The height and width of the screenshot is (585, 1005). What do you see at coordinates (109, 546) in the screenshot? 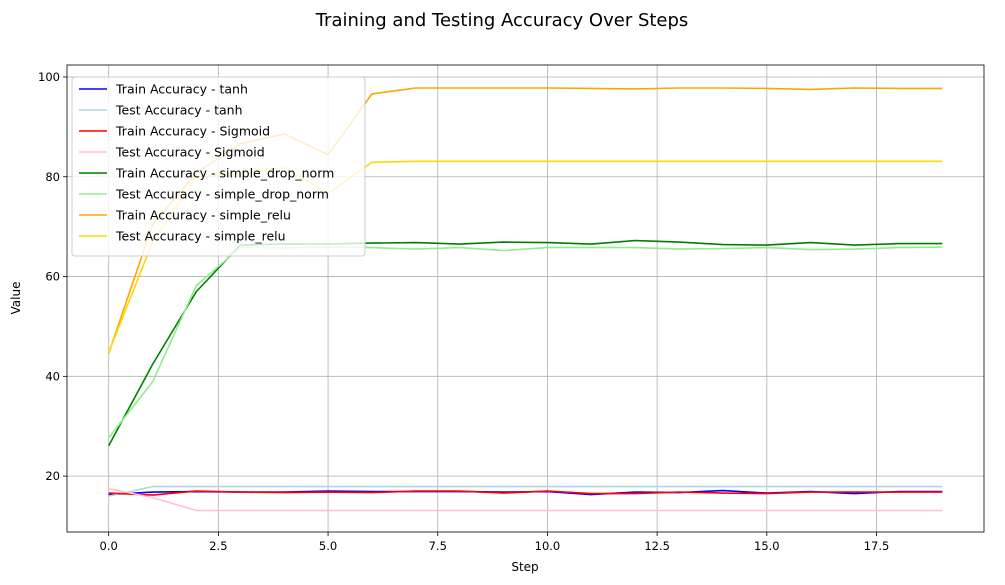
I see `x-tick-label: 0.0` at bounding box center [109, 546].